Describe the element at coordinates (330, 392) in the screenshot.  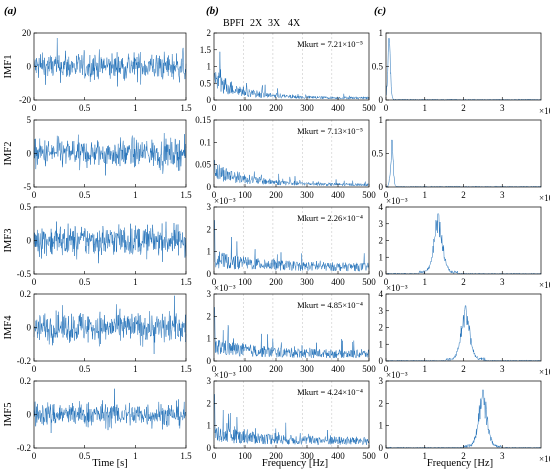
I see `mkurt-annotation: Mkurt = 4.24×10⁻⁴` at that location.